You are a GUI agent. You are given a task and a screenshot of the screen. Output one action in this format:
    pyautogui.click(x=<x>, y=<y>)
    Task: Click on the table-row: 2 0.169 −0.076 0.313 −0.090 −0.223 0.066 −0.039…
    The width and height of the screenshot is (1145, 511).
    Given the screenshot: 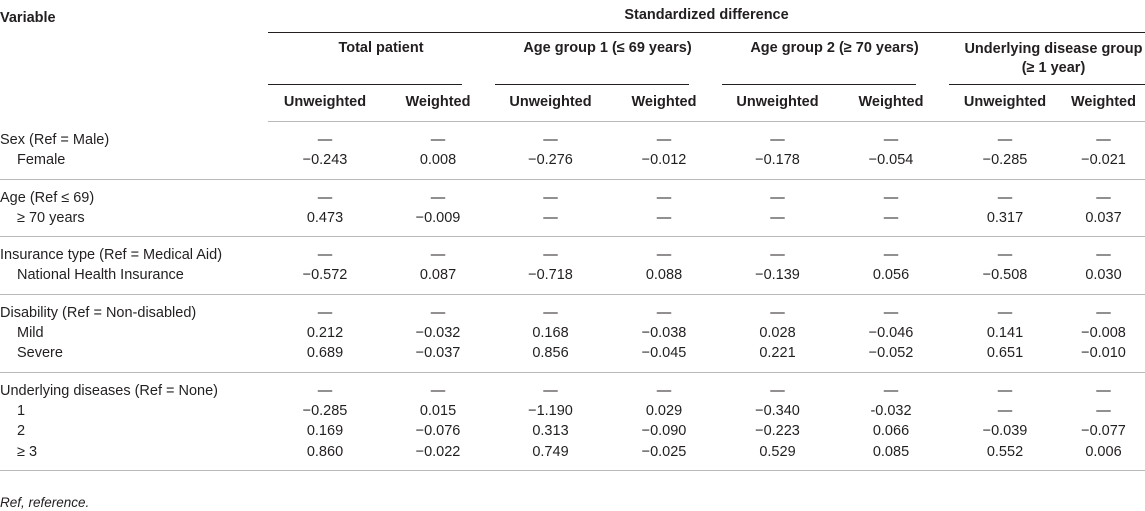 What is the action you would take?
    pyautogui.click(x=572, y=431)
    